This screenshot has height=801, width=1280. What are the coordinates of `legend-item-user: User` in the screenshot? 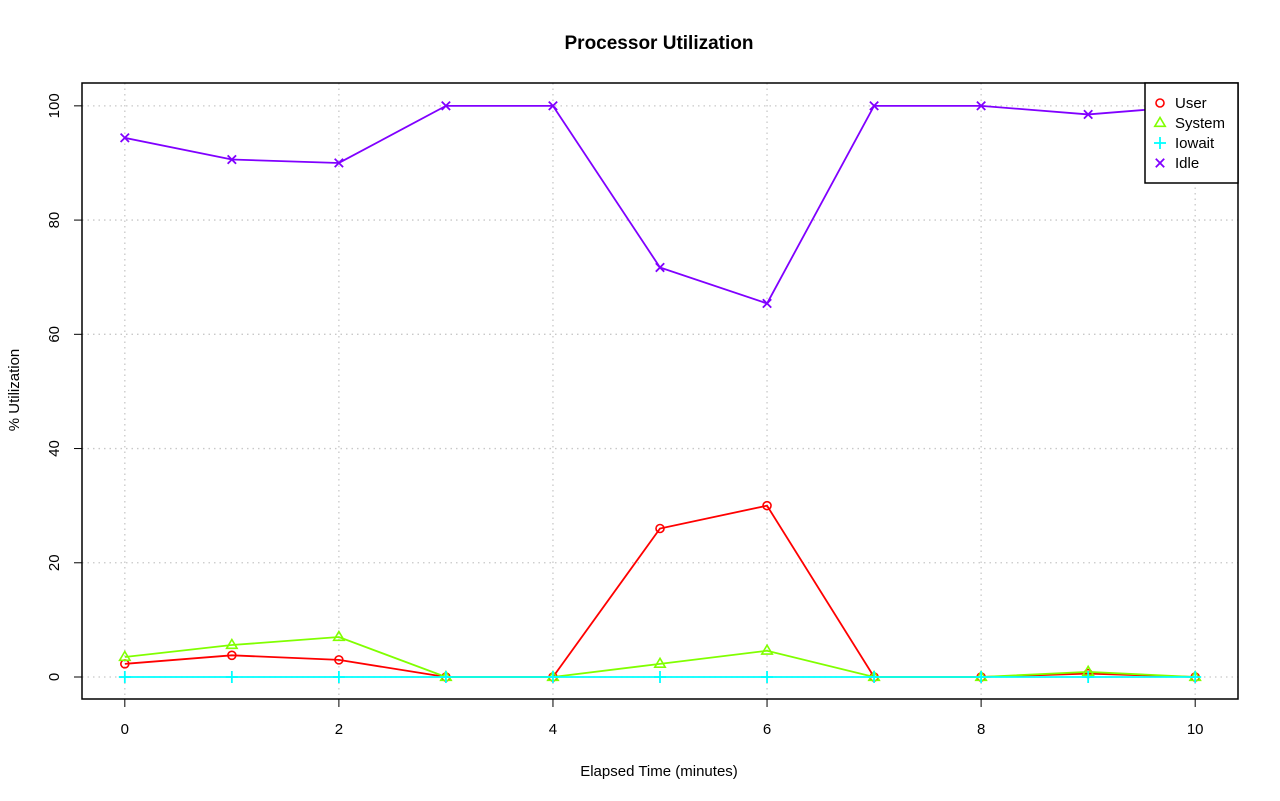 It's located at (1181, 103).